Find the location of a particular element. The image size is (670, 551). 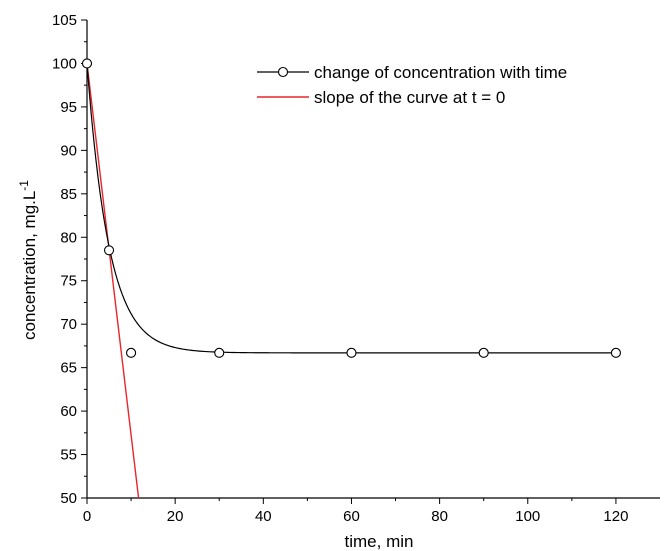

y-axis-label-superscript: -1 is located at coordinates (24, 185).